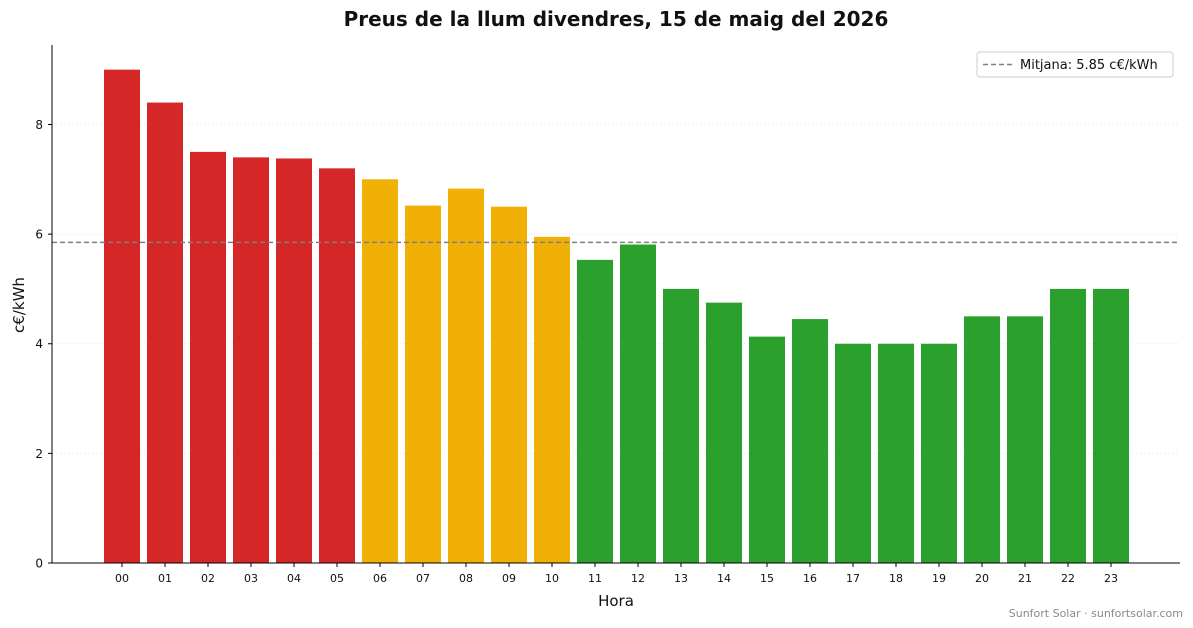 This screenshot has height=628, width=1193. Describe the element at coordinates (616, 601) in the screenshot. I see `x-axis-label: Hora` at that location.